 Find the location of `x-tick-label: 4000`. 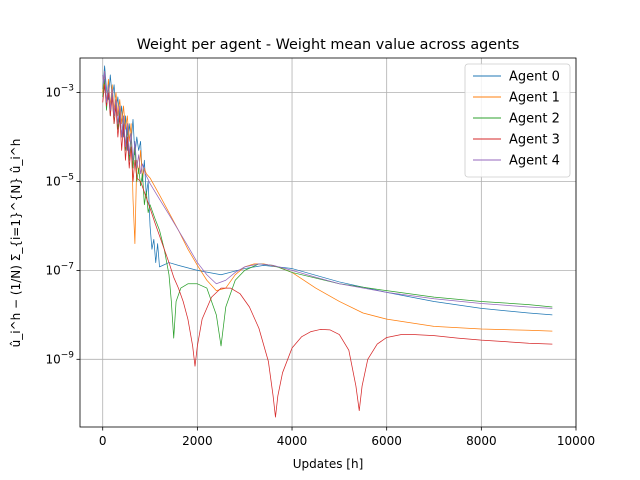

x-tick-label: 4000 is located at coordinates (292, 441).